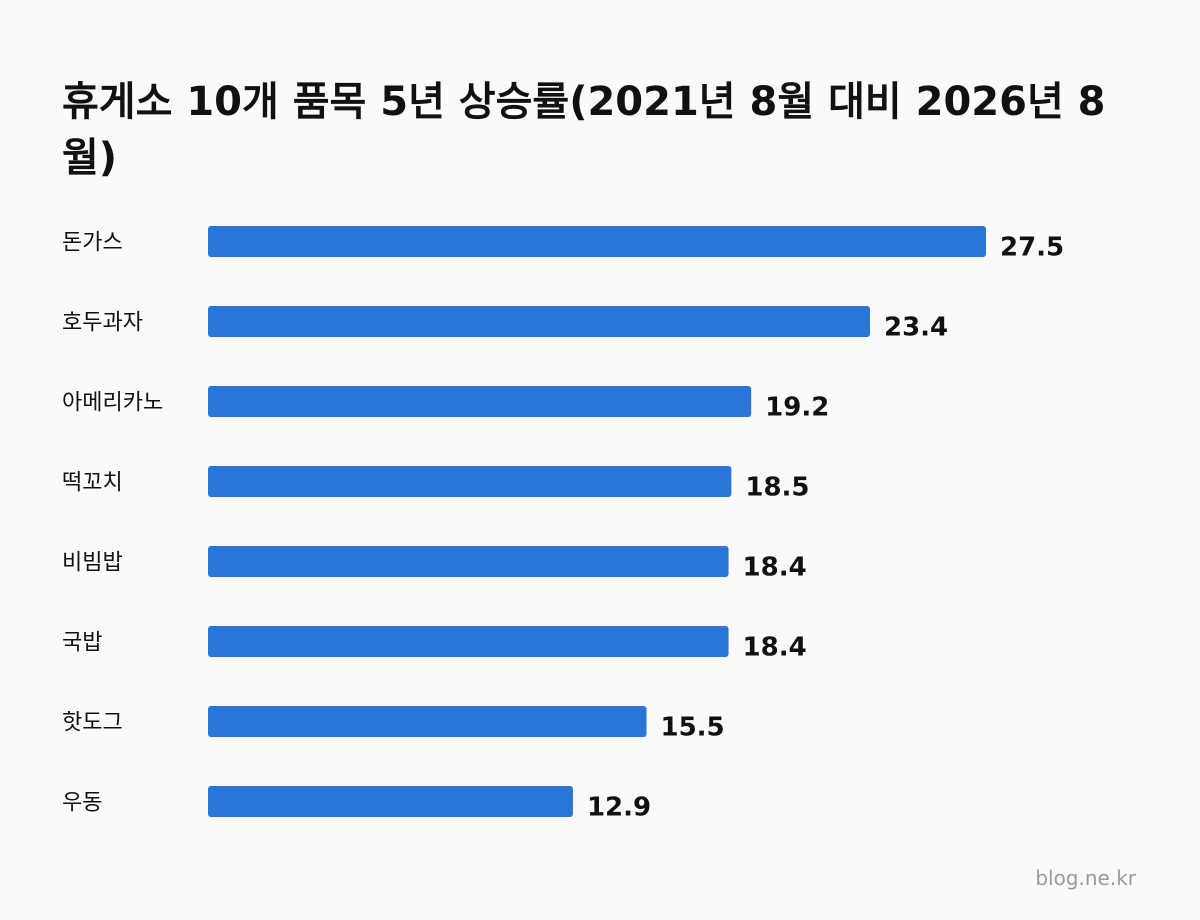 The width and height of the screenshot is (1200, 920). What do you see at coordinates (92, 243) in the screenshot?
I see `category-label: 돈가스` at bounding box center [92, 243].